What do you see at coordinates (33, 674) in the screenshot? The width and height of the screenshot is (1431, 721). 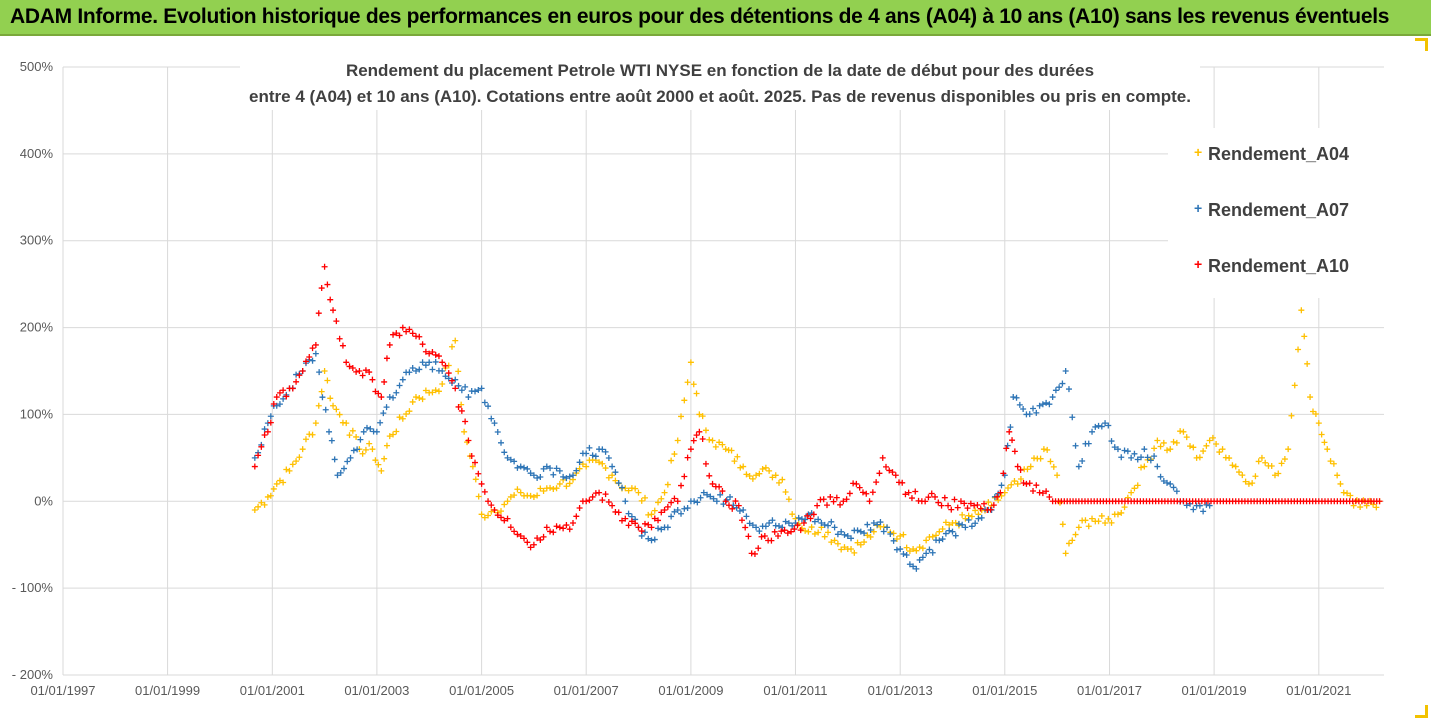 I see `y-tick-label: - 200%` at bounding box center [33, 674].